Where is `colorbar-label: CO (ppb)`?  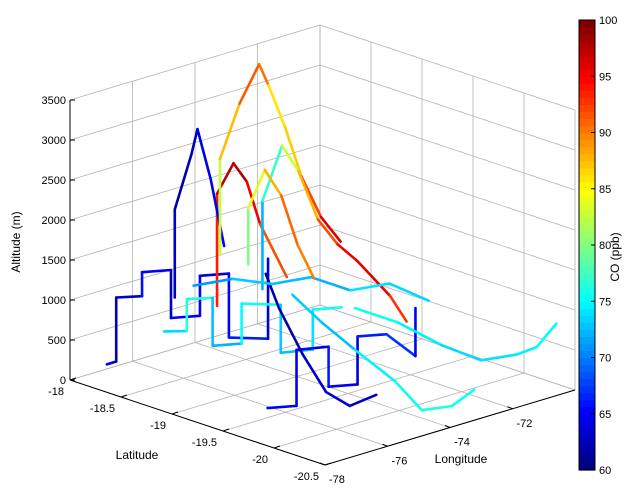
colorbar-label: CO (ppb) is located at coordinates (615, 256).